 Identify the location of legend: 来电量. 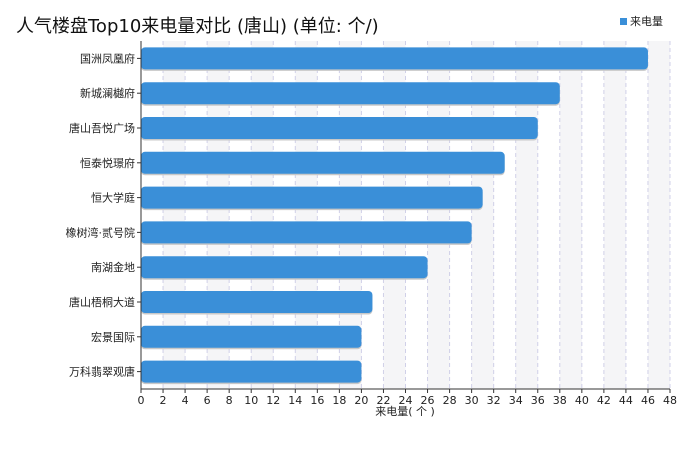
(641, 21).